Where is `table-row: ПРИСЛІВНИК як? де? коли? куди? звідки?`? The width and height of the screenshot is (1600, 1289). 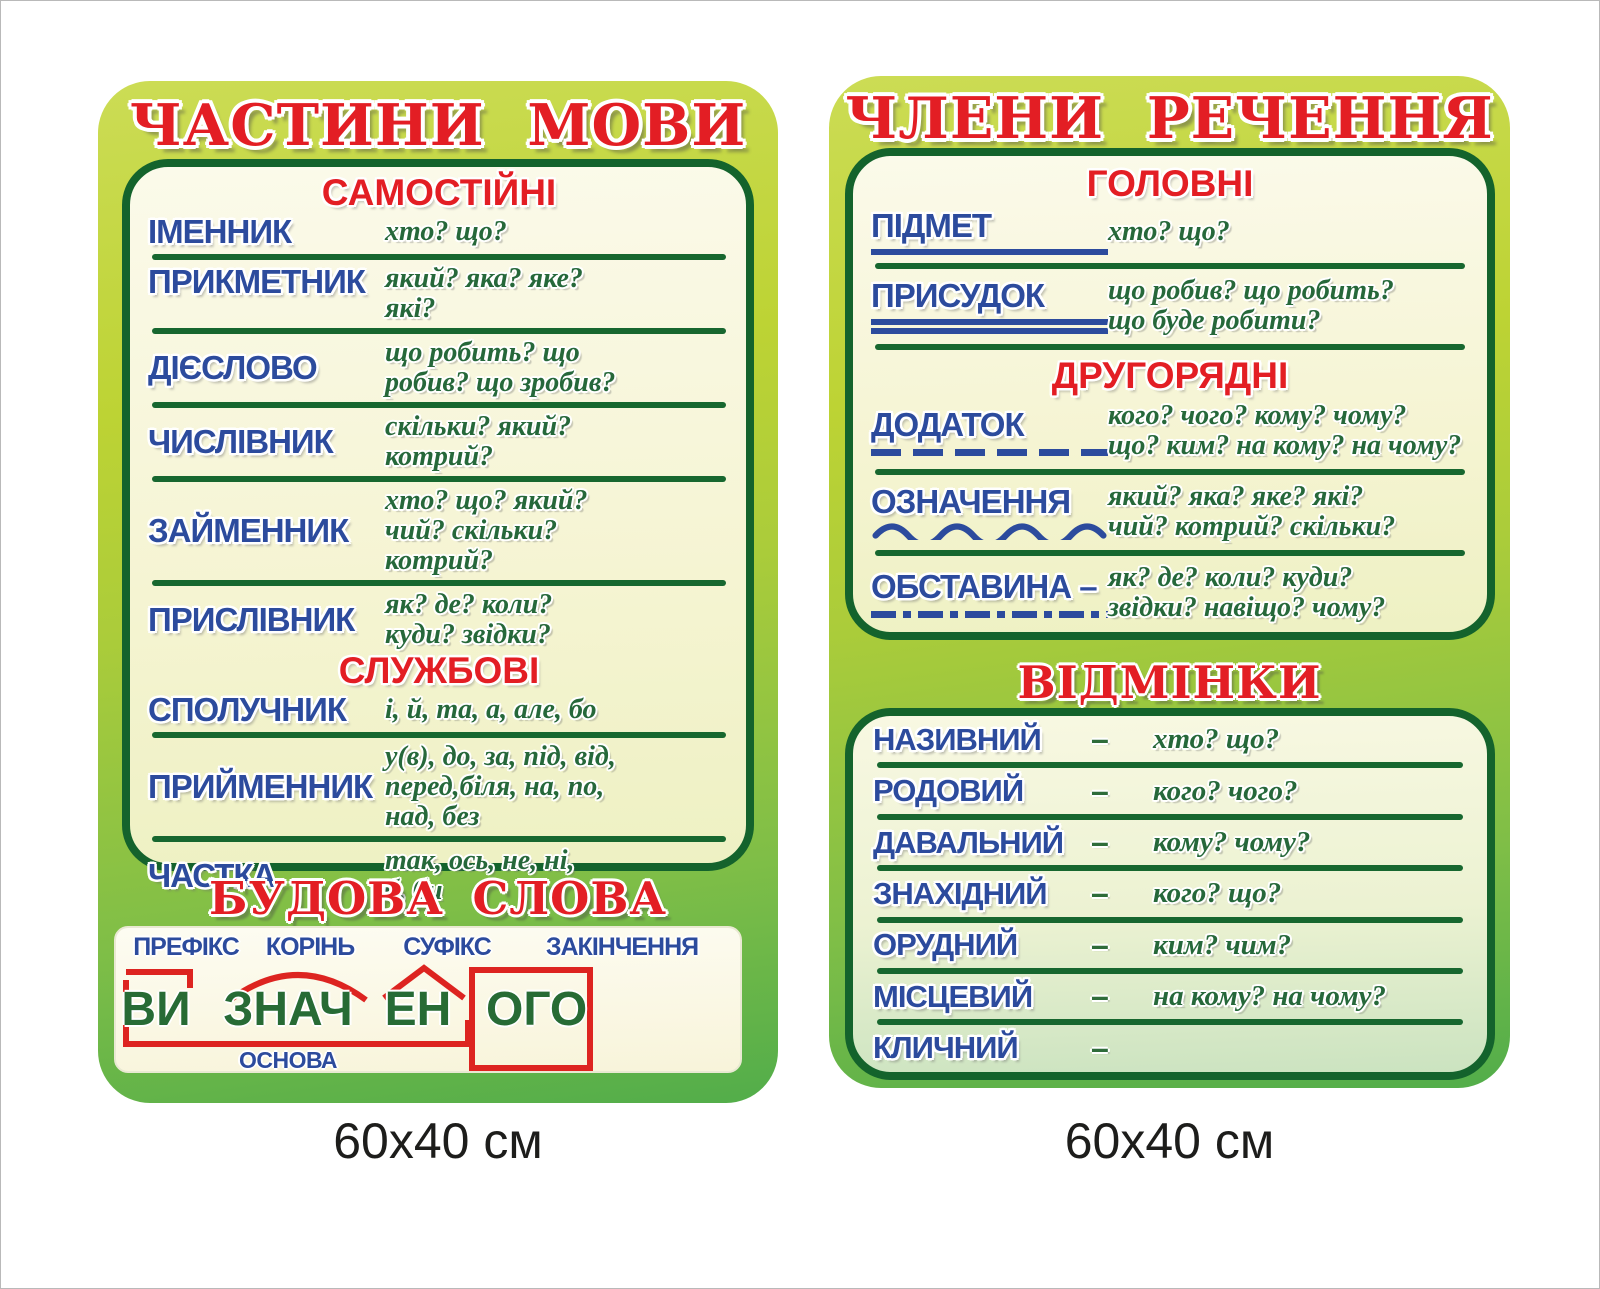
table-row: ПРИСЛІВНИК як? де? коли? куди? звідки? is located at coordinates (439, 620).